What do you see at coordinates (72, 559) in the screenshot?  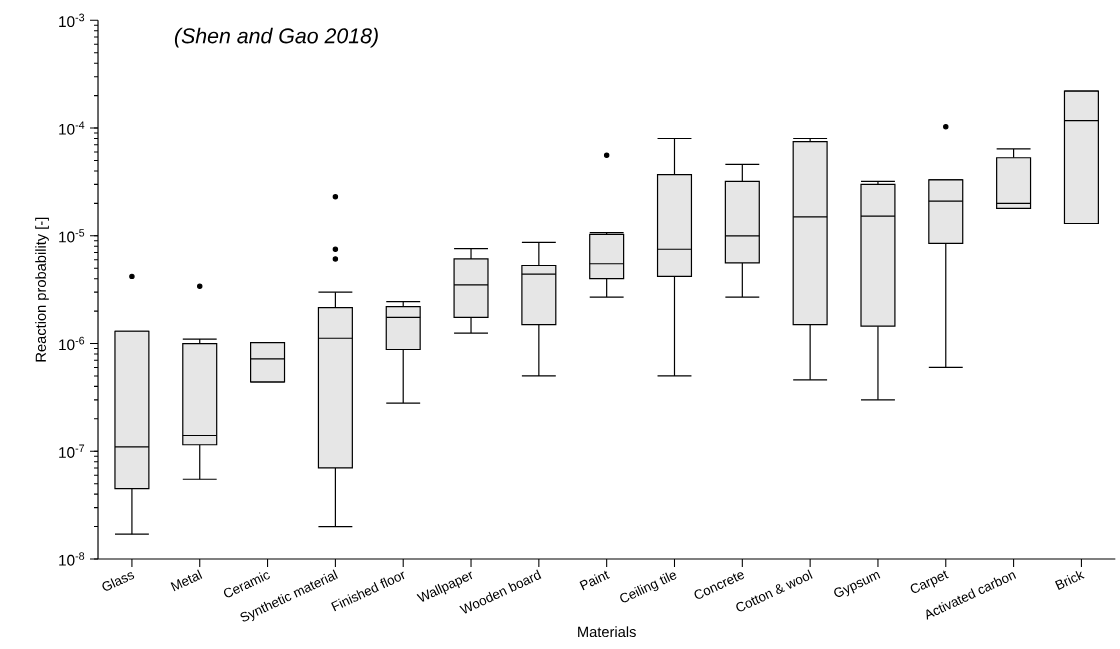 I see `y-tick-label: 10$^{-8}$` at bounding box center [72, 559].